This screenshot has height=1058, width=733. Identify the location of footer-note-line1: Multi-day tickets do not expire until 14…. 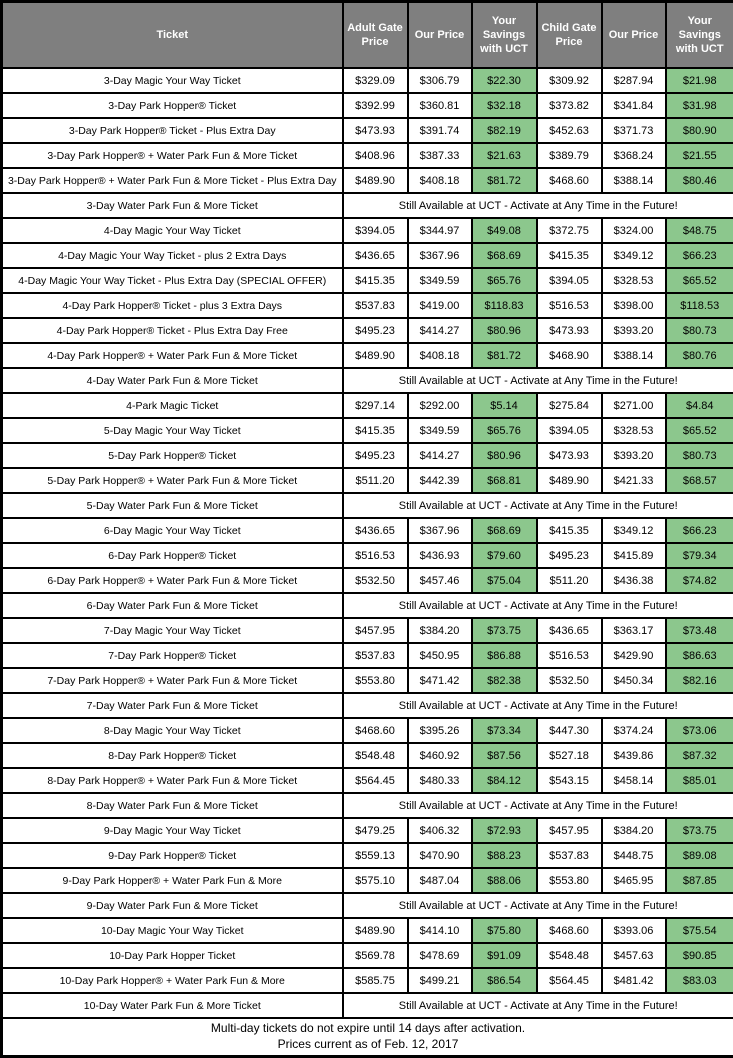
(368, 1029).